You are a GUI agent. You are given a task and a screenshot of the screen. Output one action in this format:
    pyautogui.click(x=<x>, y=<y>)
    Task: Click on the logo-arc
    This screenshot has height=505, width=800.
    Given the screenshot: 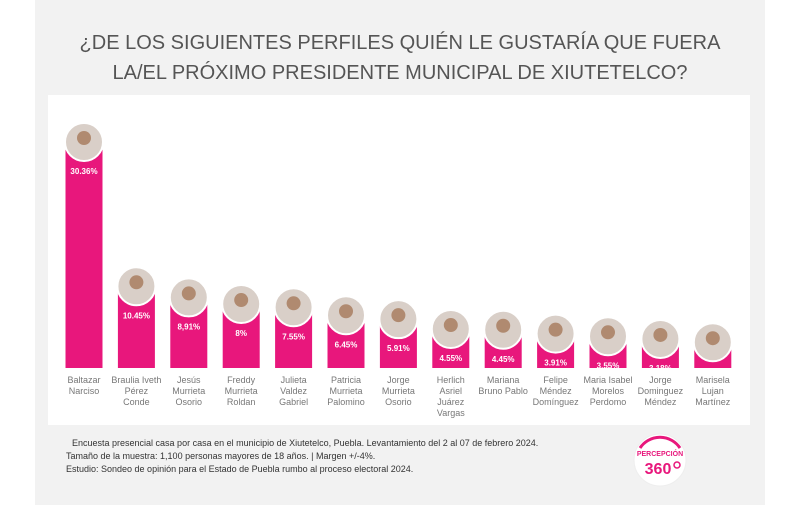 What is the action you would take?
    pyautogui.click(x=660, y=442)
    